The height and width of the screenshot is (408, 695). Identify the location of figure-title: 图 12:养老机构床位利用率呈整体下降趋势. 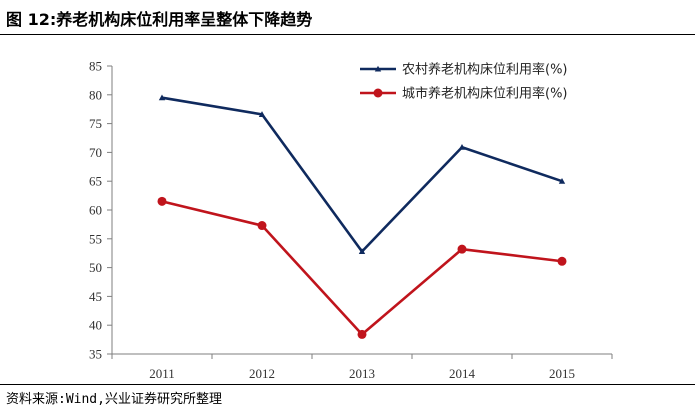
(159, 19).